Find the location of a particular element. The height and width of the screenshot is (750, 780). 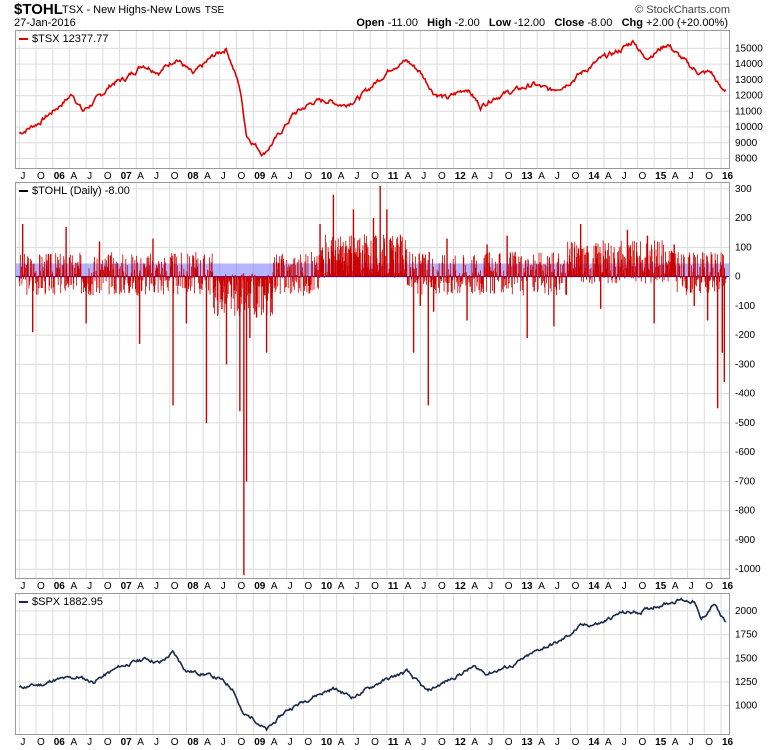

low-label: Low is located at coordinates (499, 23).